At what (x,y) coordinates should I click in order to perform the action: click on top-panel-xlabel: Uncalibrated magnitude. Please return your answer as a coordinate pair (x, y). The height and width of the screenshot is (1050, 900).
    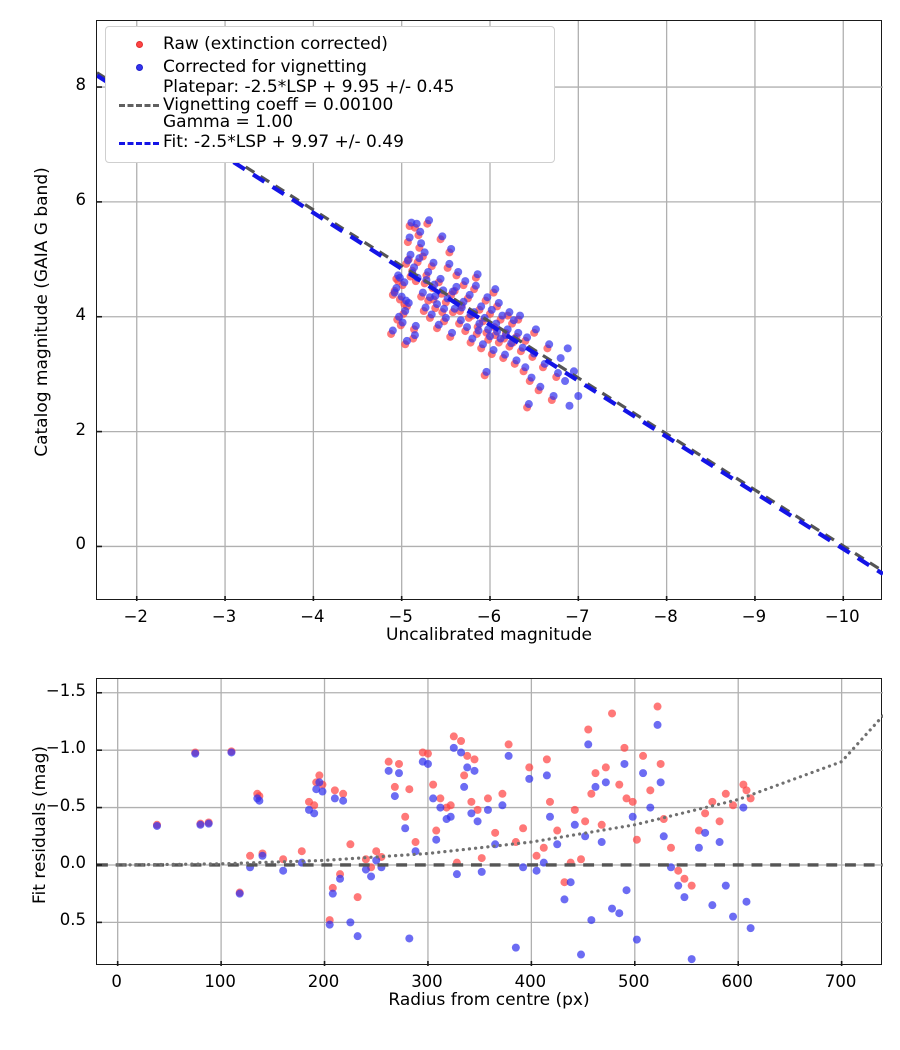
    Looking at the image, I should click on (489, 635).